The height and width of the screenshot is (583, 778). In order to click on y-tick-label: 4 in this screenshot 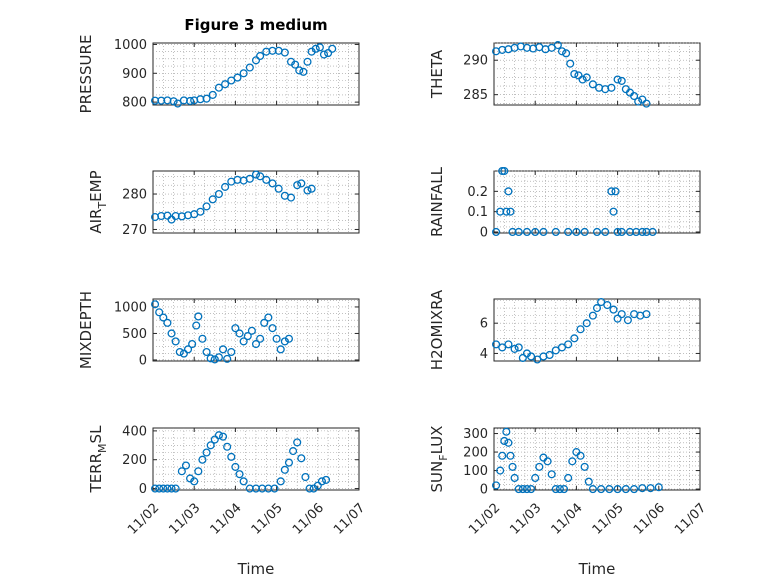, I will do `click(484, 354)`.